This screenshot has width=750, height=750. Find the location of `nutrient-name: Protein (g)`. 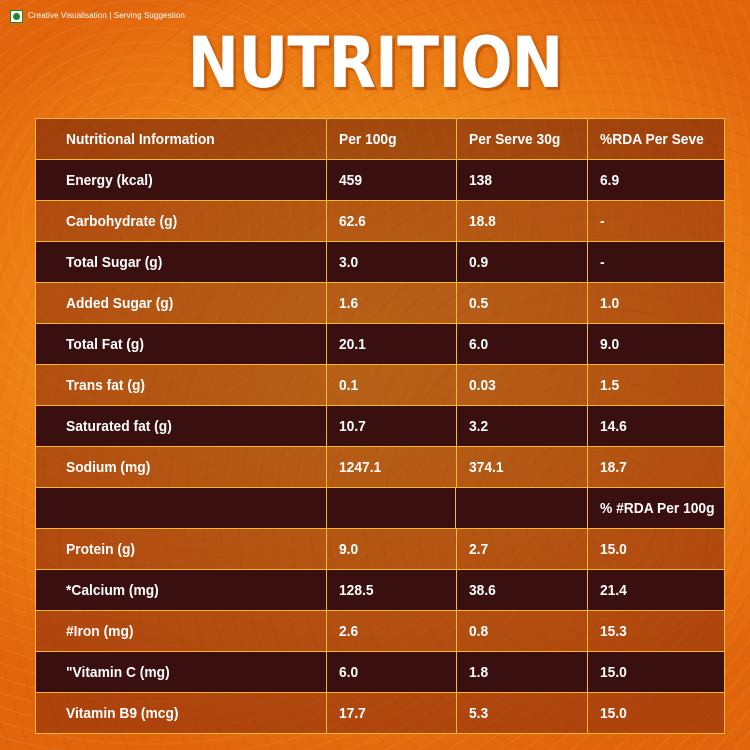

nutrient-name: Protein (g) is located at coordinates (182, 549).